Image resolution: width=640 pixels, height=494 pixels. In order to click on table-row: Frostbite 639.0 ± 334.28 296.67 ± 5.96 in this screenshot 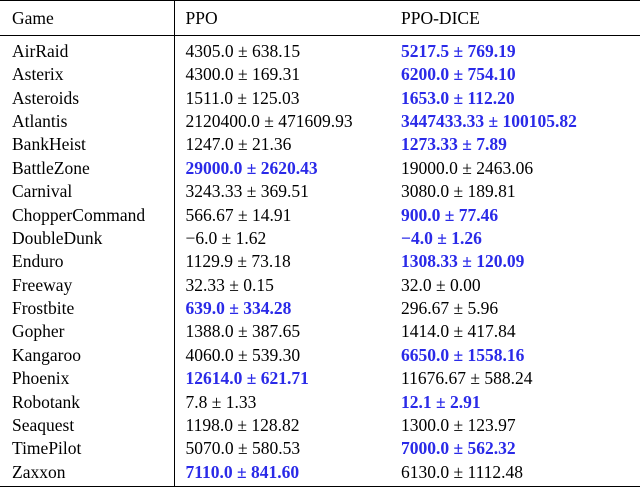, I will do `click(320, 308)`.